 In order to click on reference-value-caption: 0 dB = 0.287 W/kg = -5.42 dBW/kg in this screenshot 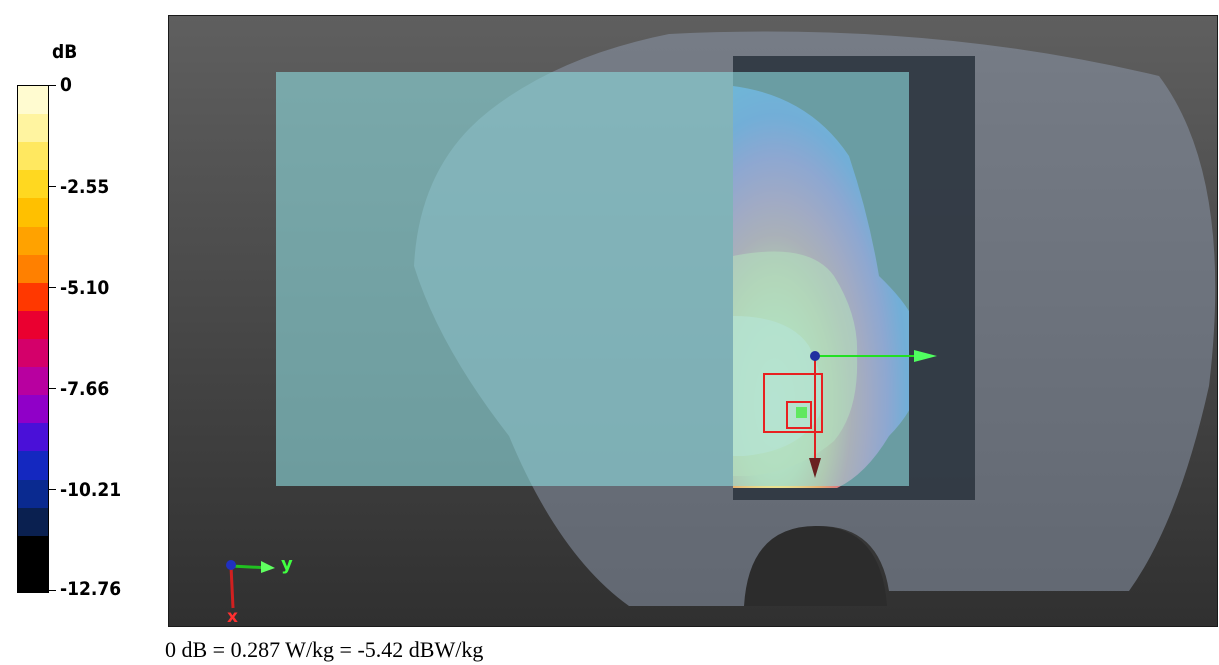, I will do `click(324, 649)`.